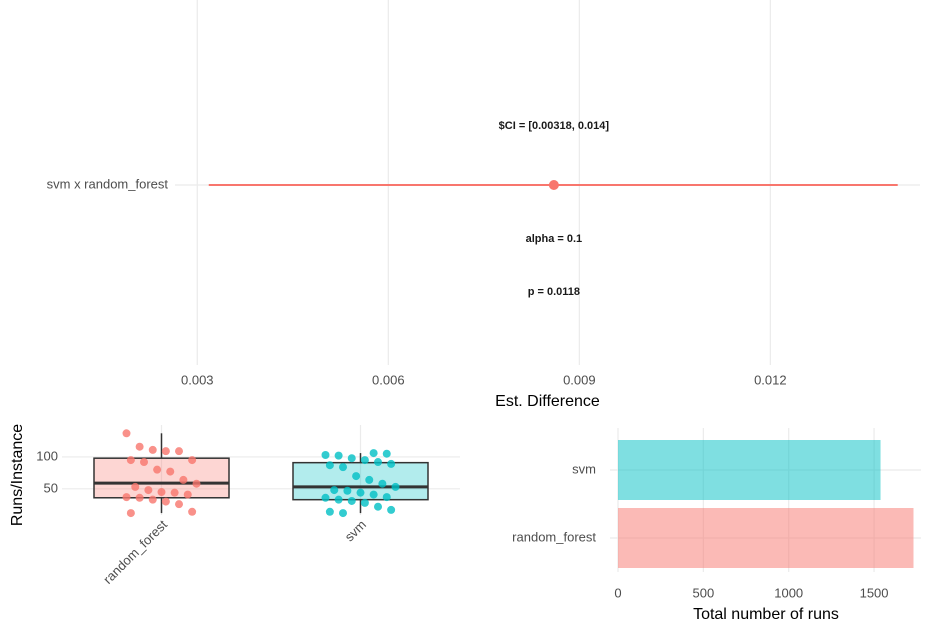  Describe the element at coordinates (554, 536) in the screenshot. I see `y-tick-label: random_forest` at that location.